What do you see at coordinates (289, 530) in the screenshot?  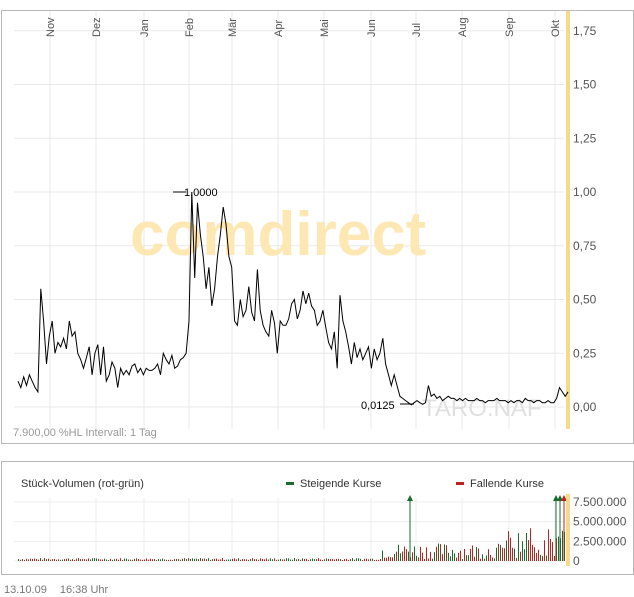 I see `volume-grid` at bounding box center [289, 530].